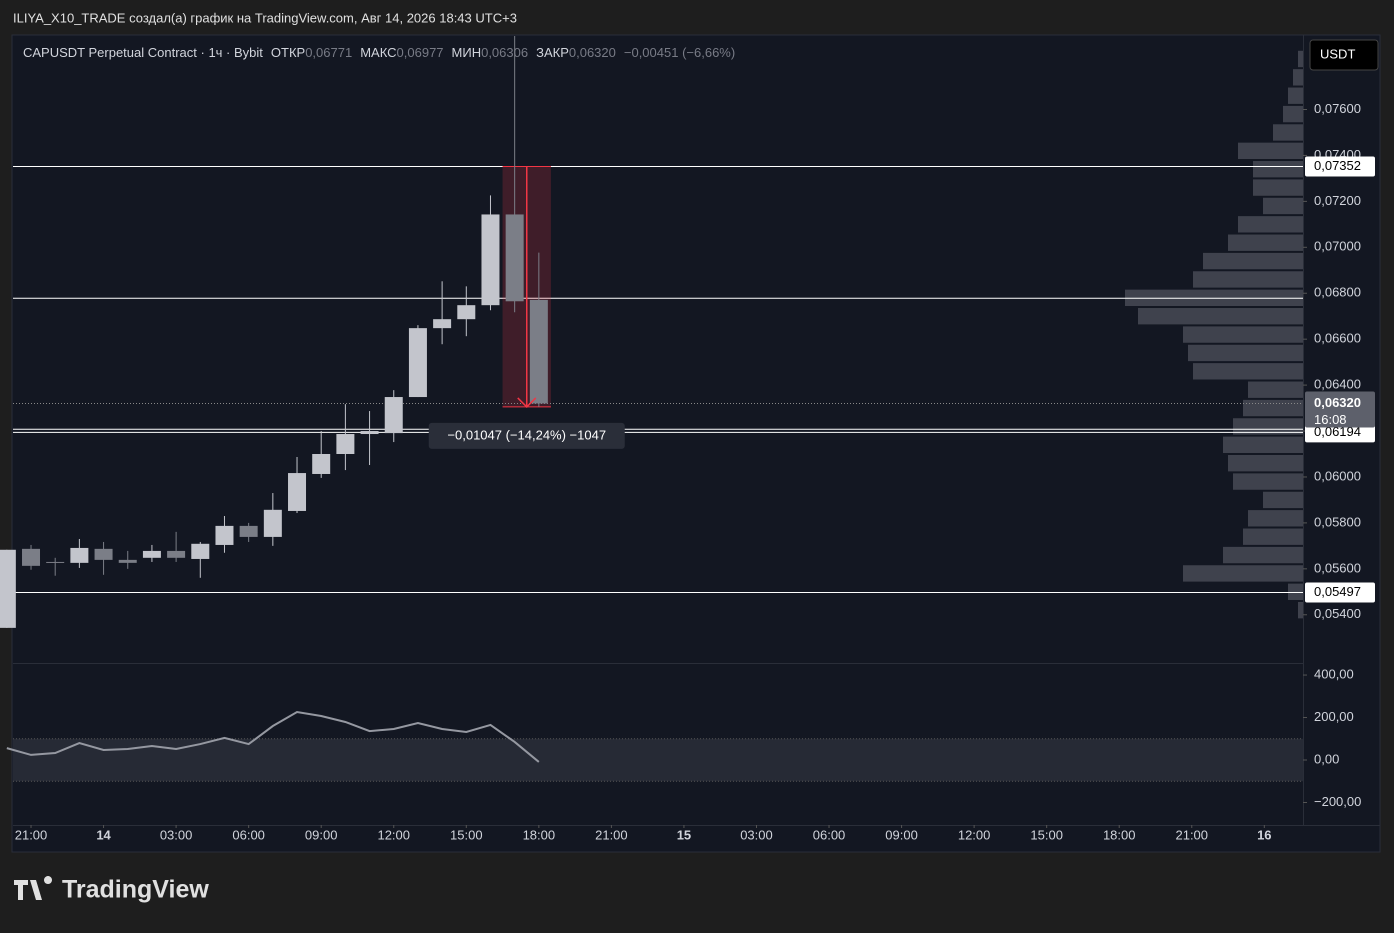  I want to click on price-tag-label: 0,07352, so click(1337, 165).